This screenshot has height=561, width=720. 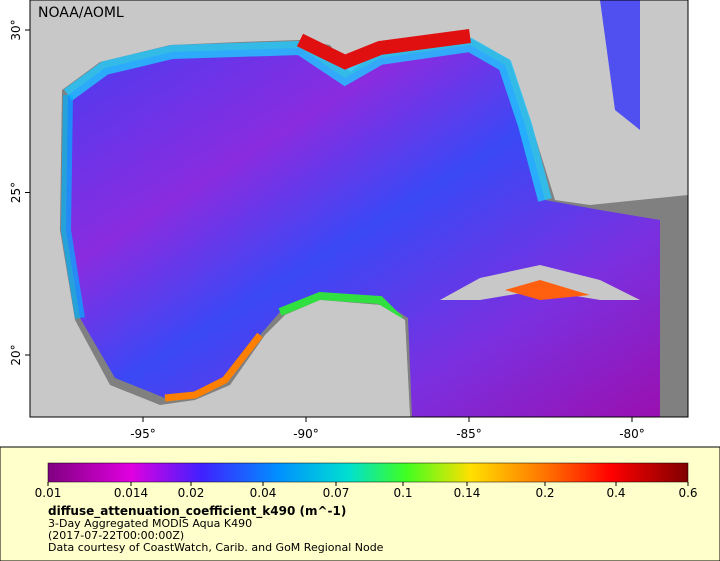 I want to click on legend-product: 3-Day Aggregated MODIS Aqua K490, so click(x=150, y=523).